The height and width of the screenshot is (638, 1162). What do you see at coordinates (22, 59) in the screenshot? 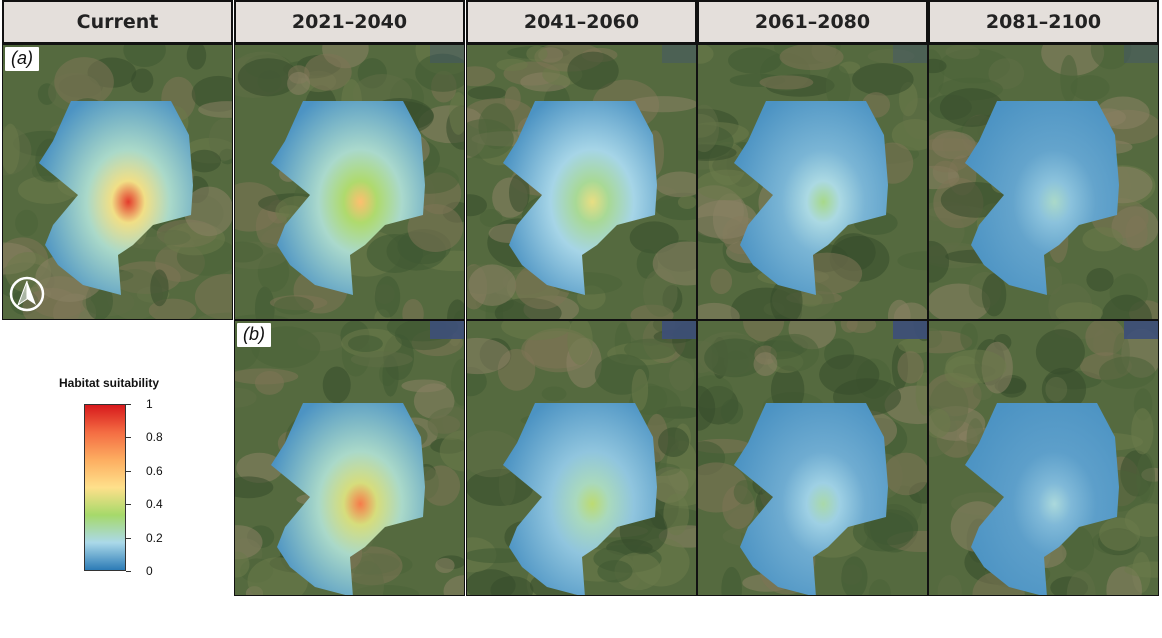
I see `row-label-a: (a)` at bounding box center [22, 59].